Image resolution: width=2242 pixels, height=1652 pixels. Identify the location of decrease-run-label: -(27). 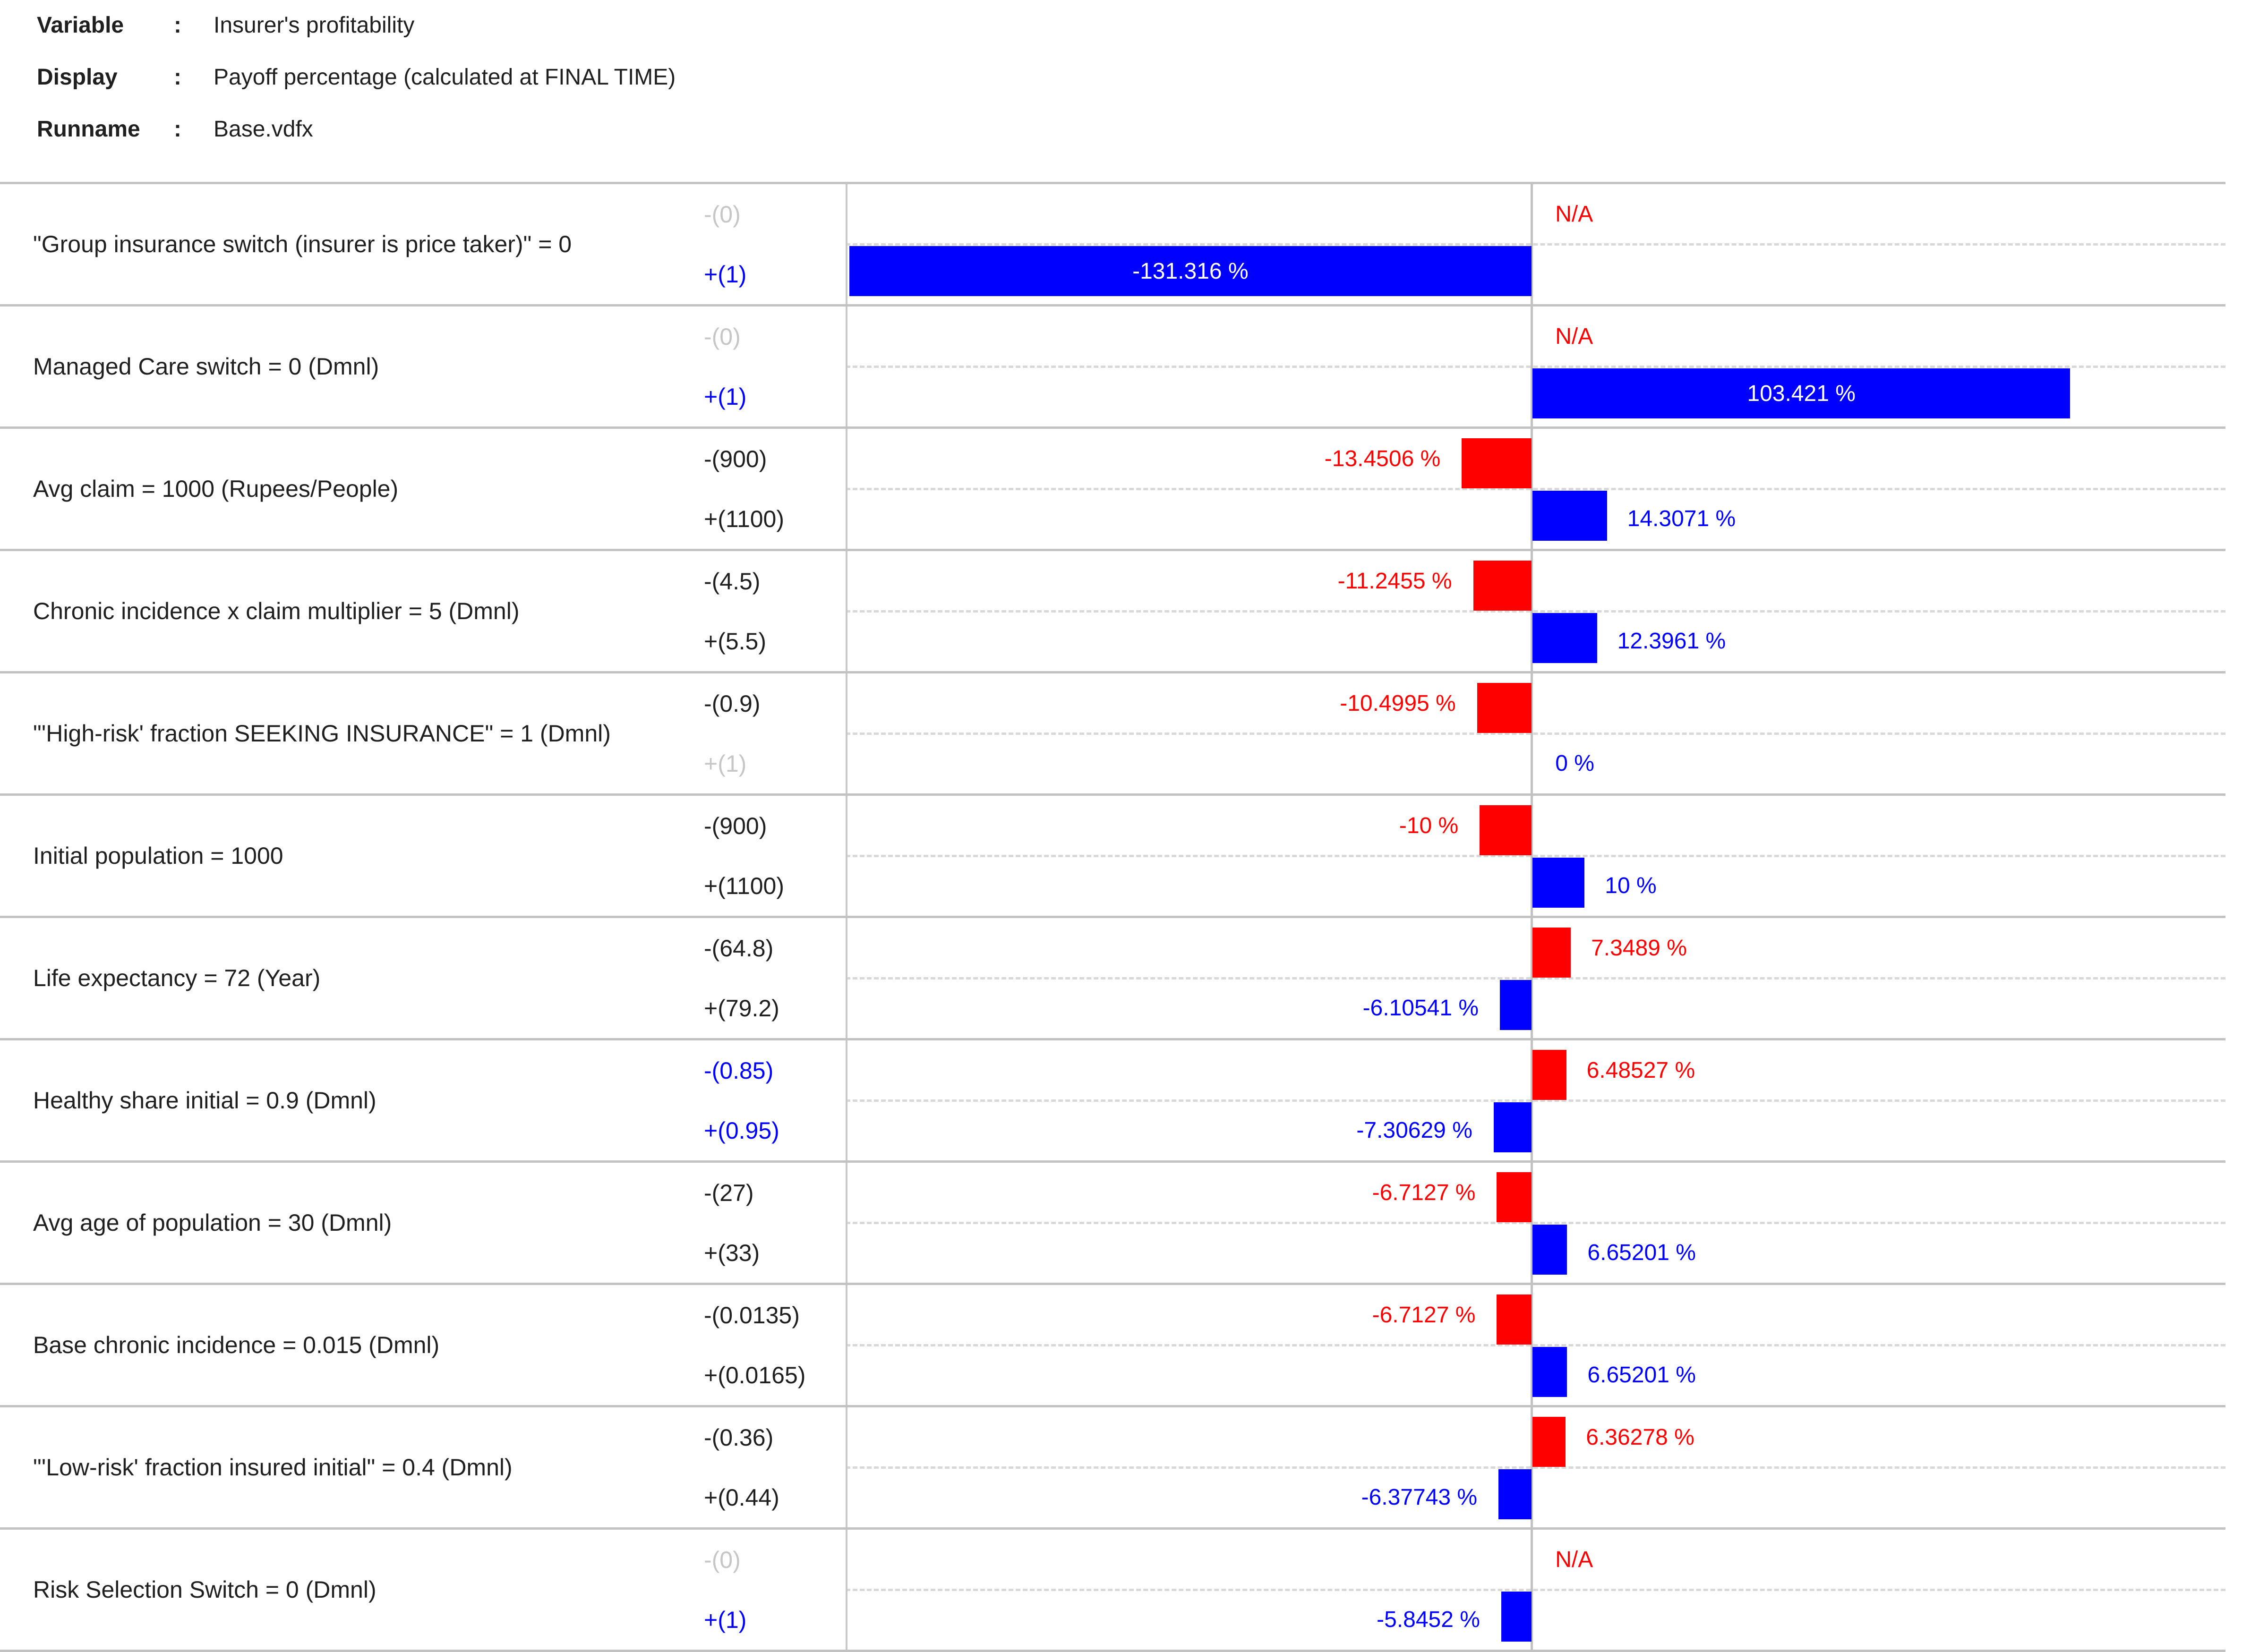
(729, 1192).